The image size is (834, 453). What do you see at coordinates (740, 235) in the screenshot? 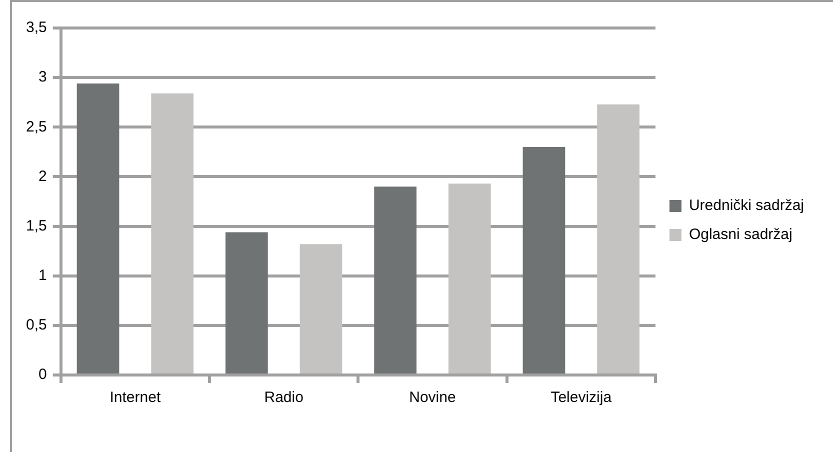
I see `legend-label: Oglasni sadržaj` at bounding box center [740, 235].